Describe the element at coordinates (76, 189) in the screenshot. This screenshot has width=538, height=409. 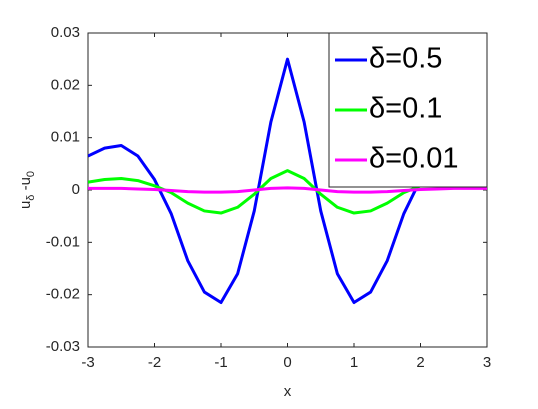
I see `y-tick-label: 0` at that location.